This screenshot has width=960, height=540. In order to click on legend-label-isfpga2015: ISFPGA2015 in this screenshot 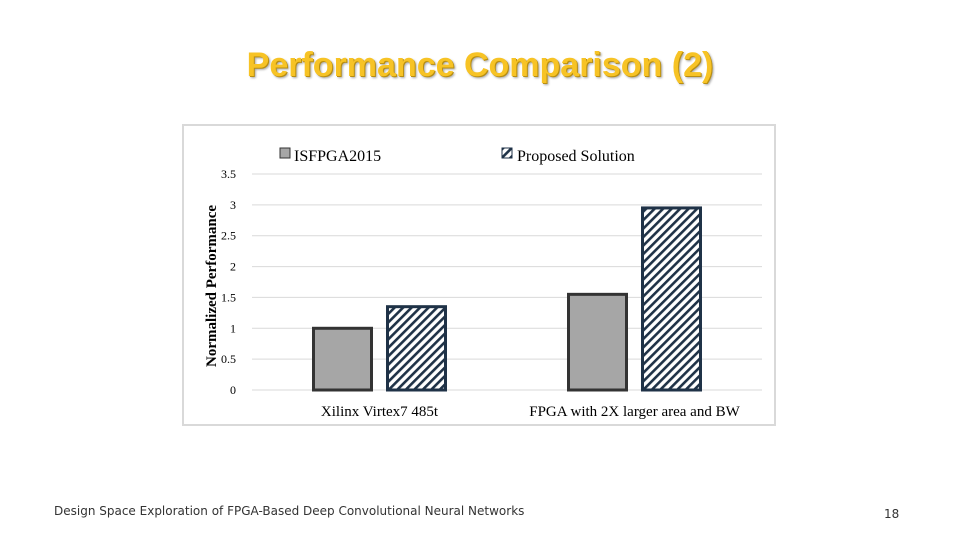, I will do `click(337, 156)`.